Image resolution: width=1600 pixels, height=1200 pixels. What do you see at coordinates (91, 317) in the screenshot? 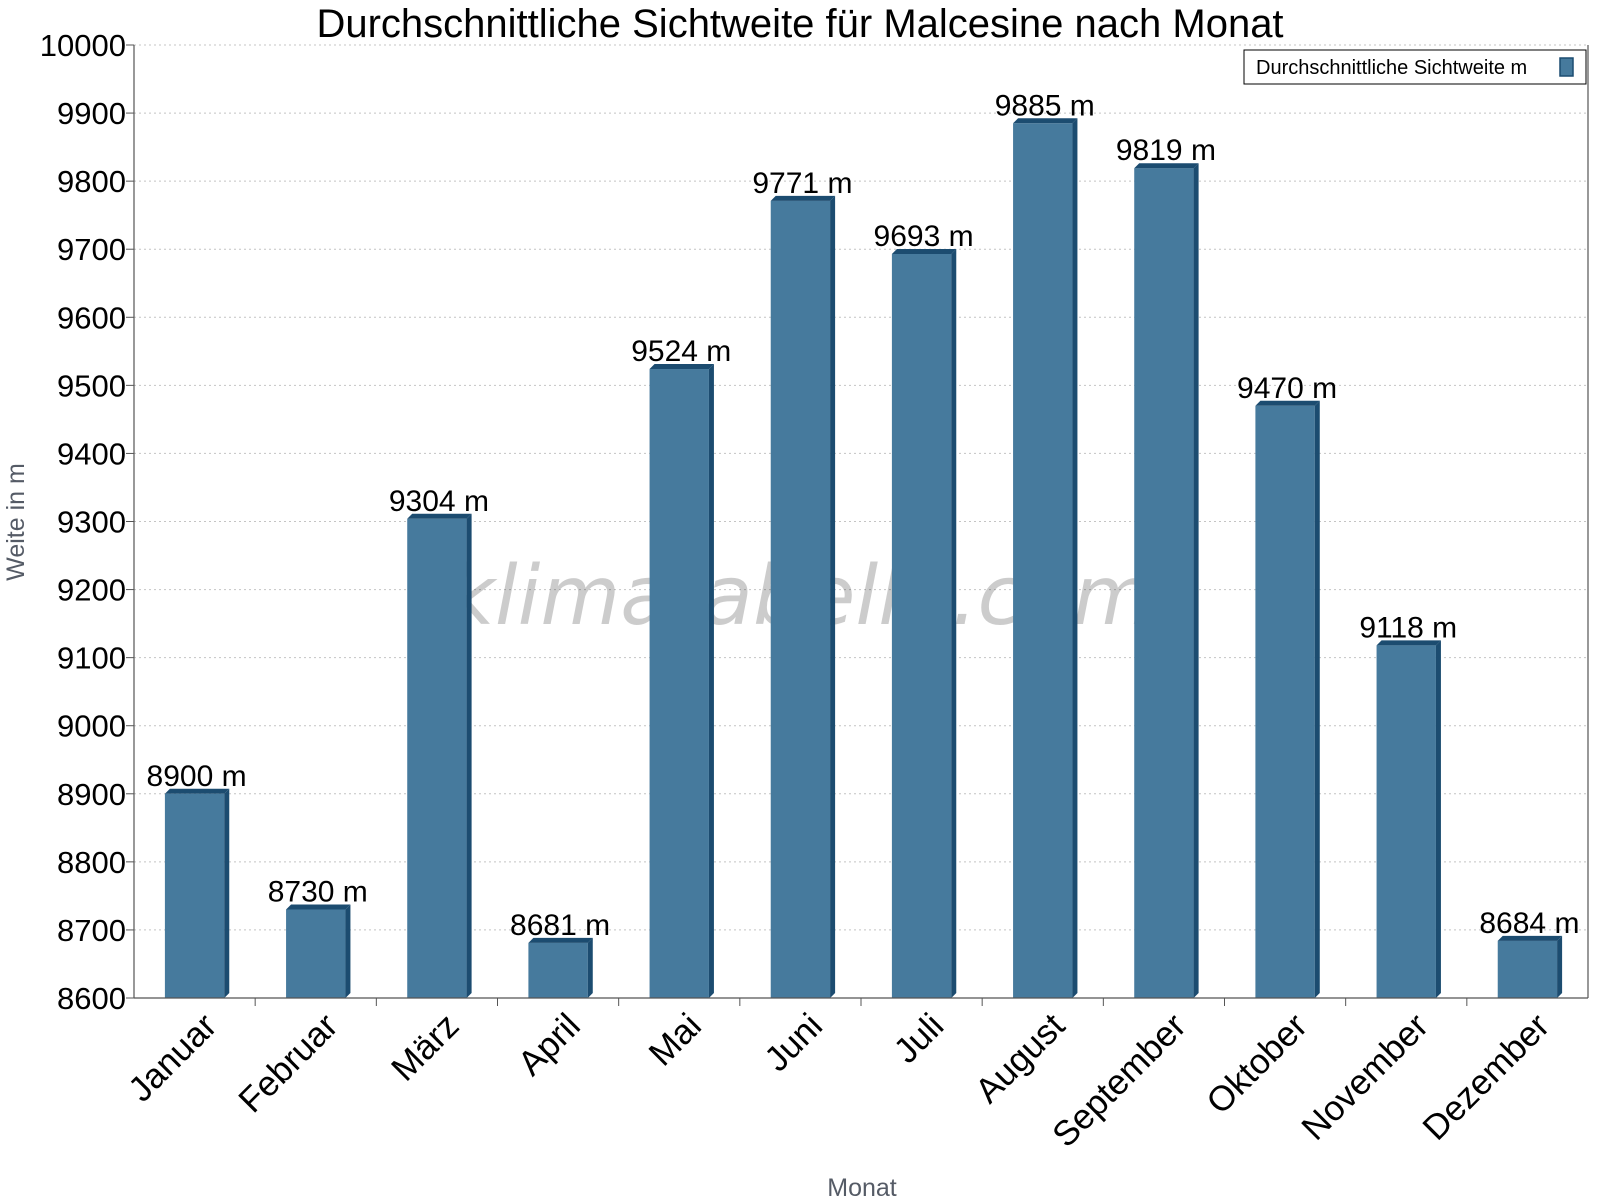
I see `y-tick-label: 9600` at bounding box center [91, 317].